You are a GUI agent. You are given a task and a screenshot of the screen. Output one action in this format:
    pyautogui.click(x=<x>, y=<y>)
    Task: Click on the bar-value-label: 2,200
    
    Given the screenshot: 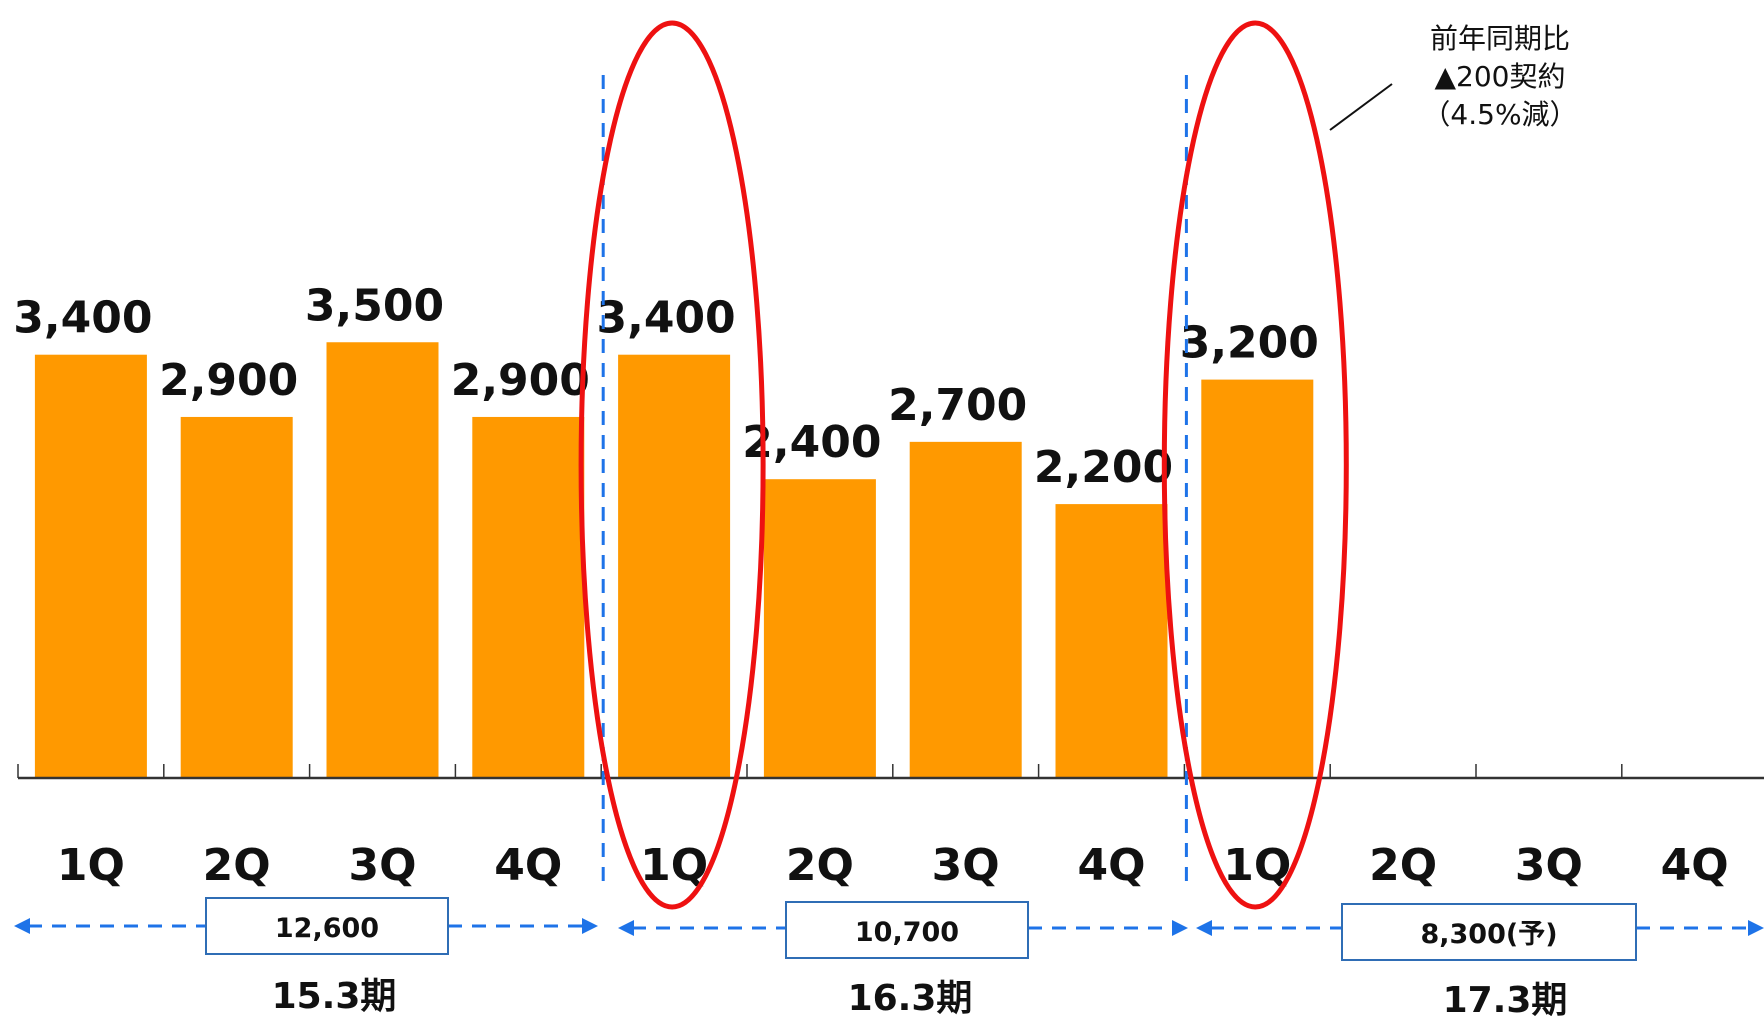 What is the action you would take?
    pyautogui.click(x=1103, y=467)
    